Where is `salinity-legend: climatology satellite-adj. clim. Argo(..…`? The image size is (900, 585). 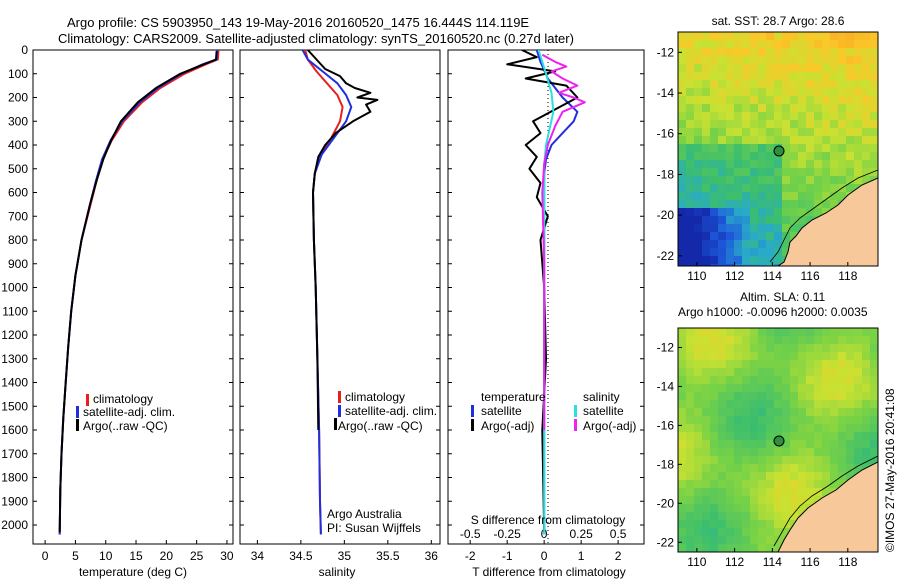
salinity-legend: climatology satellite-adj. clim. Argo(..… is located at coordinates (385, 411).